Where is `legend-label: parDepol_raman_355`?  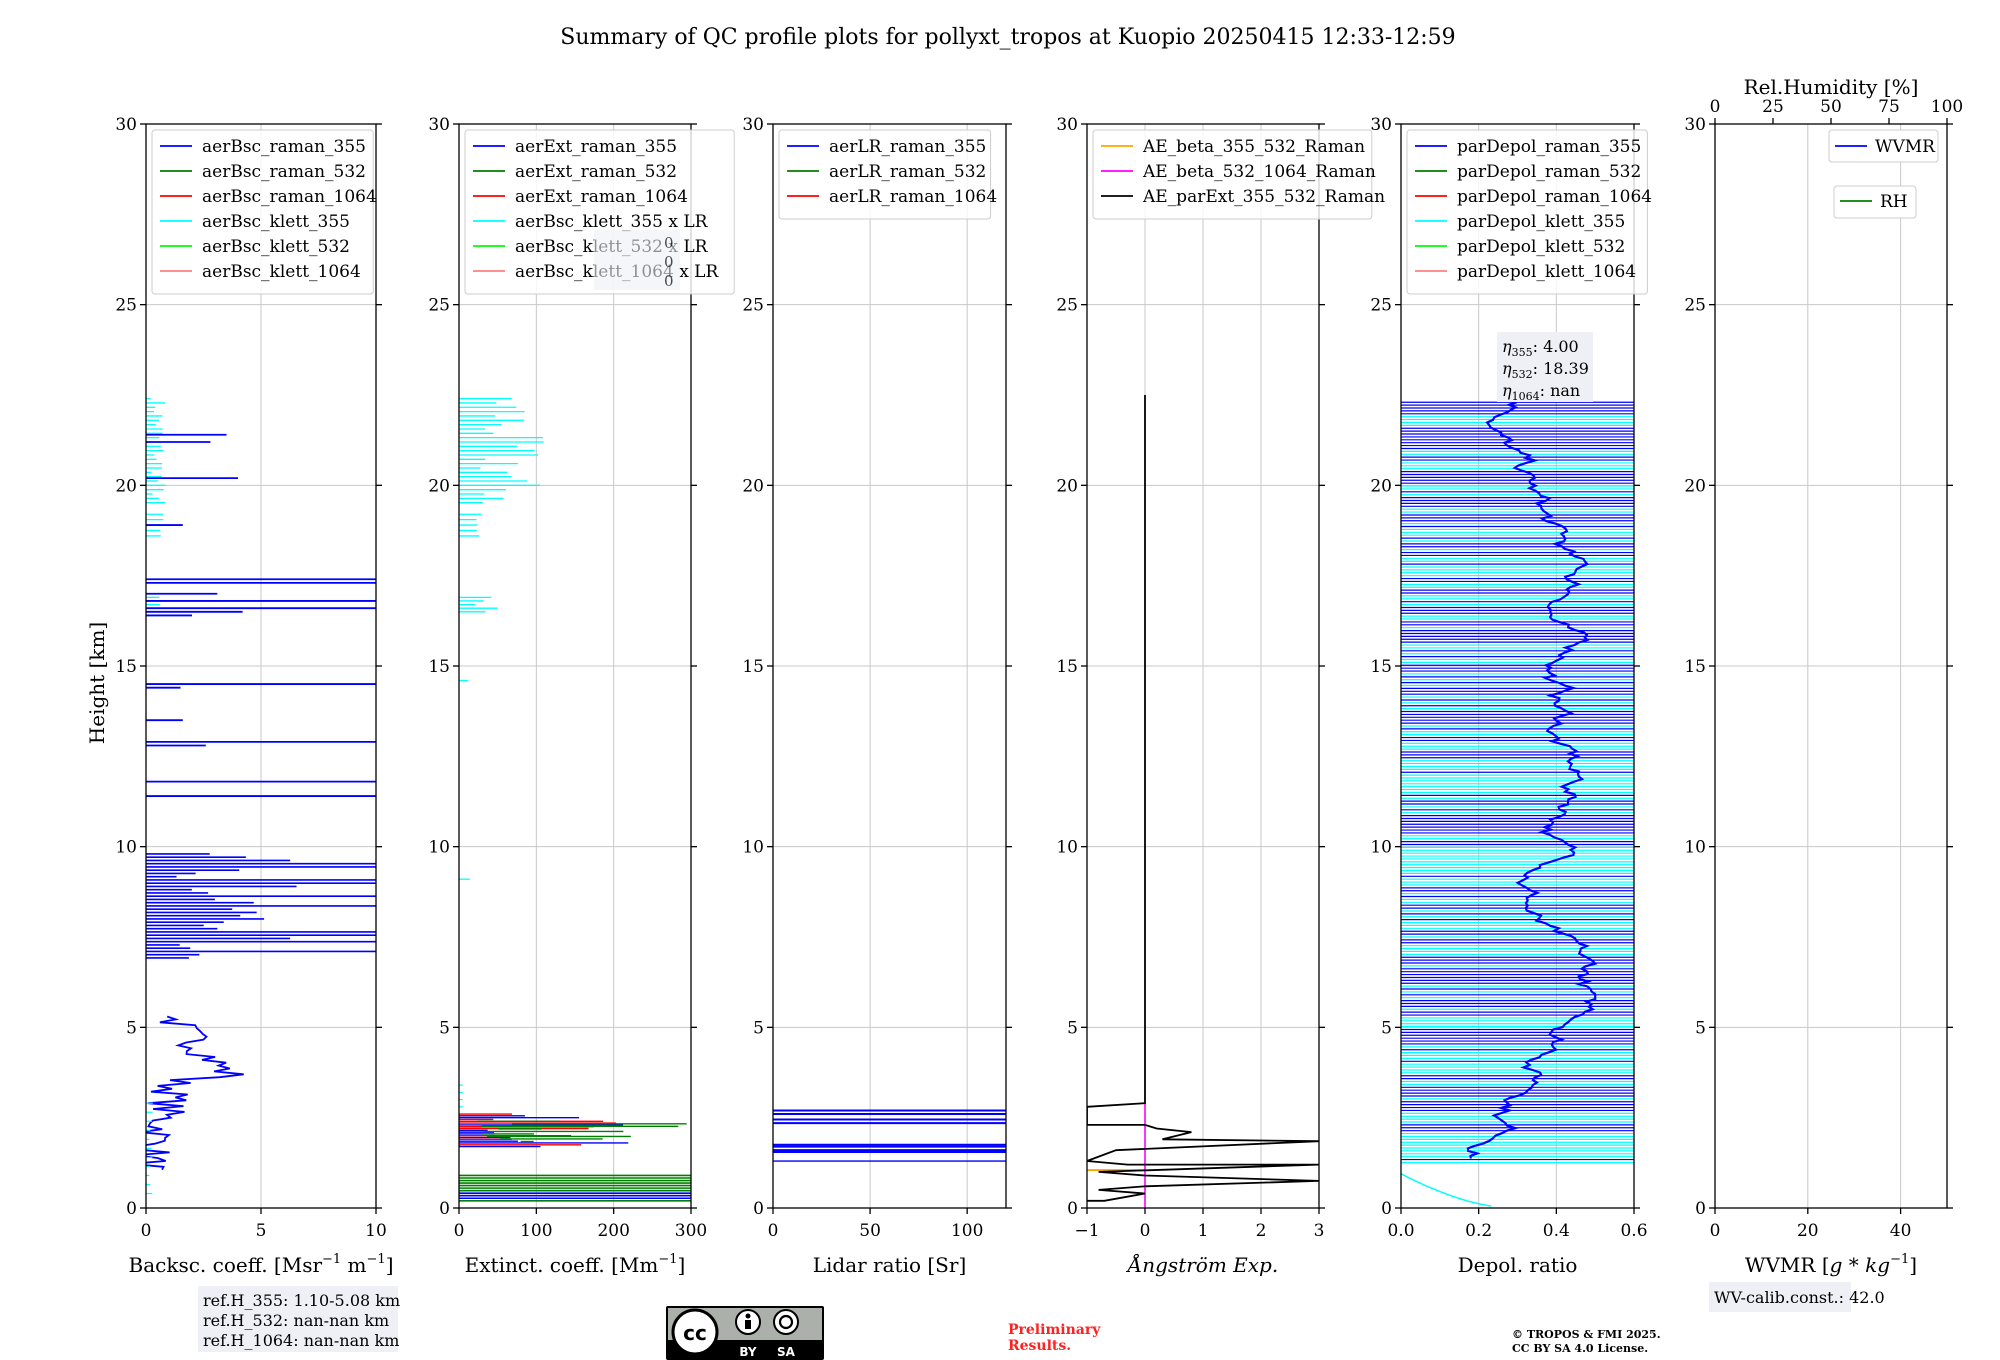
legend-label: parDepol_raman_355 is located at coordinates (1549, 147).